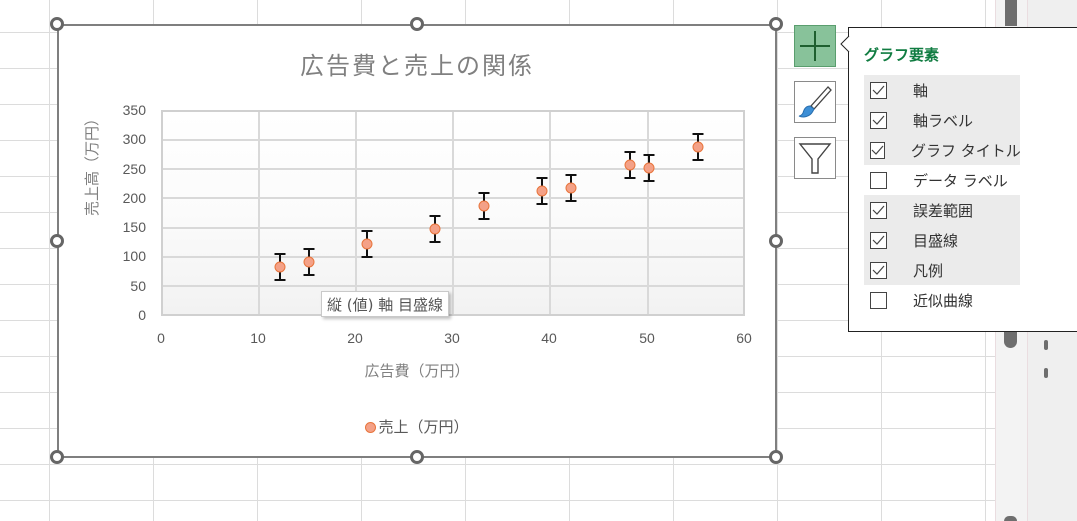  I want to click on chart-title: 広告費と売上の関係, so click(417, 66).